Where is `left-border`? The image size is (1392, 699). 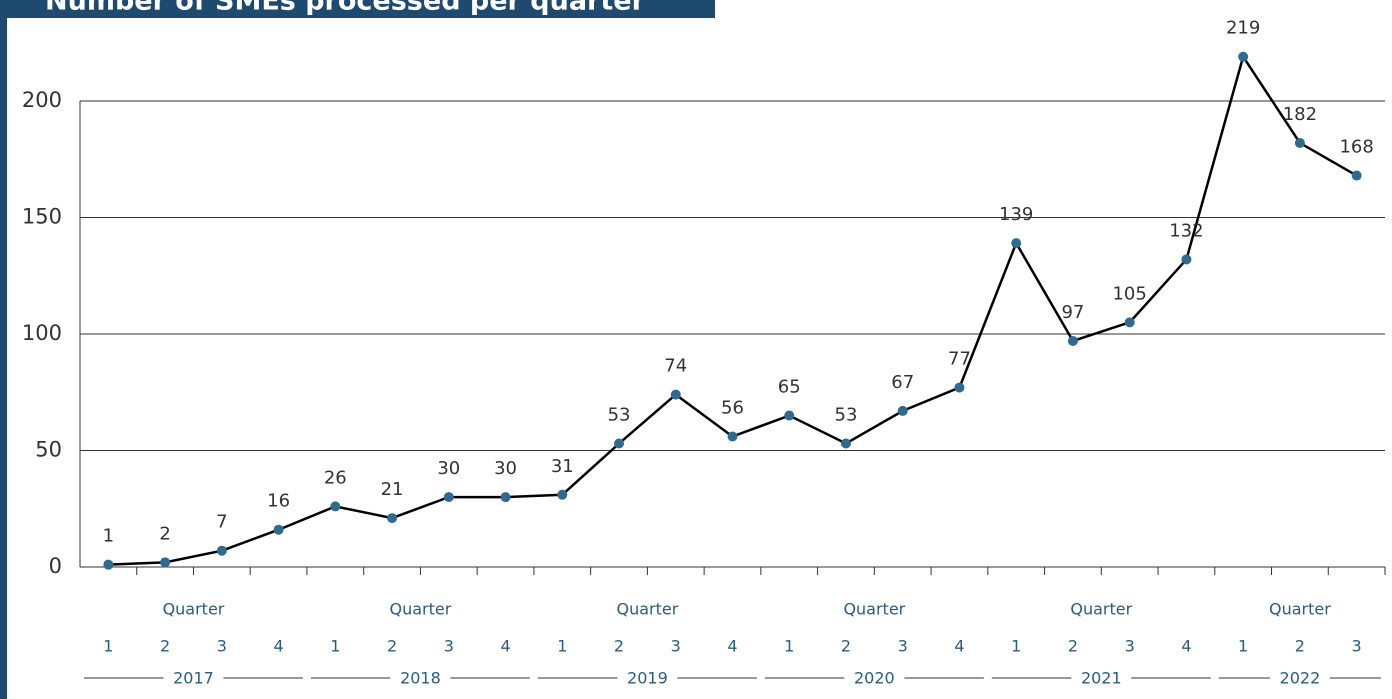
left-border is located at coordinates (3, 349).